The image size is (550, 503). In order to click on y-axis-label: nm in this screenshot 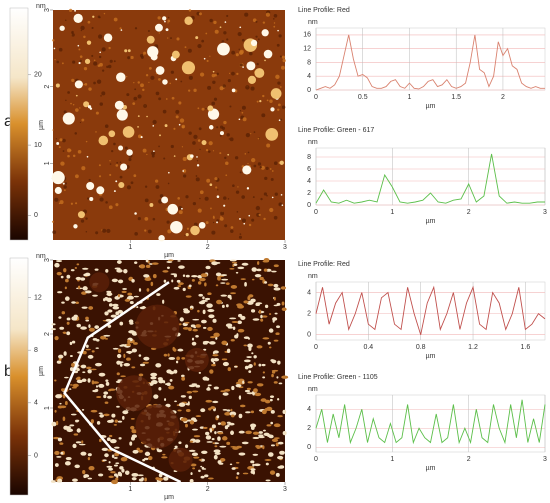, I will do `click(313, 389)`.